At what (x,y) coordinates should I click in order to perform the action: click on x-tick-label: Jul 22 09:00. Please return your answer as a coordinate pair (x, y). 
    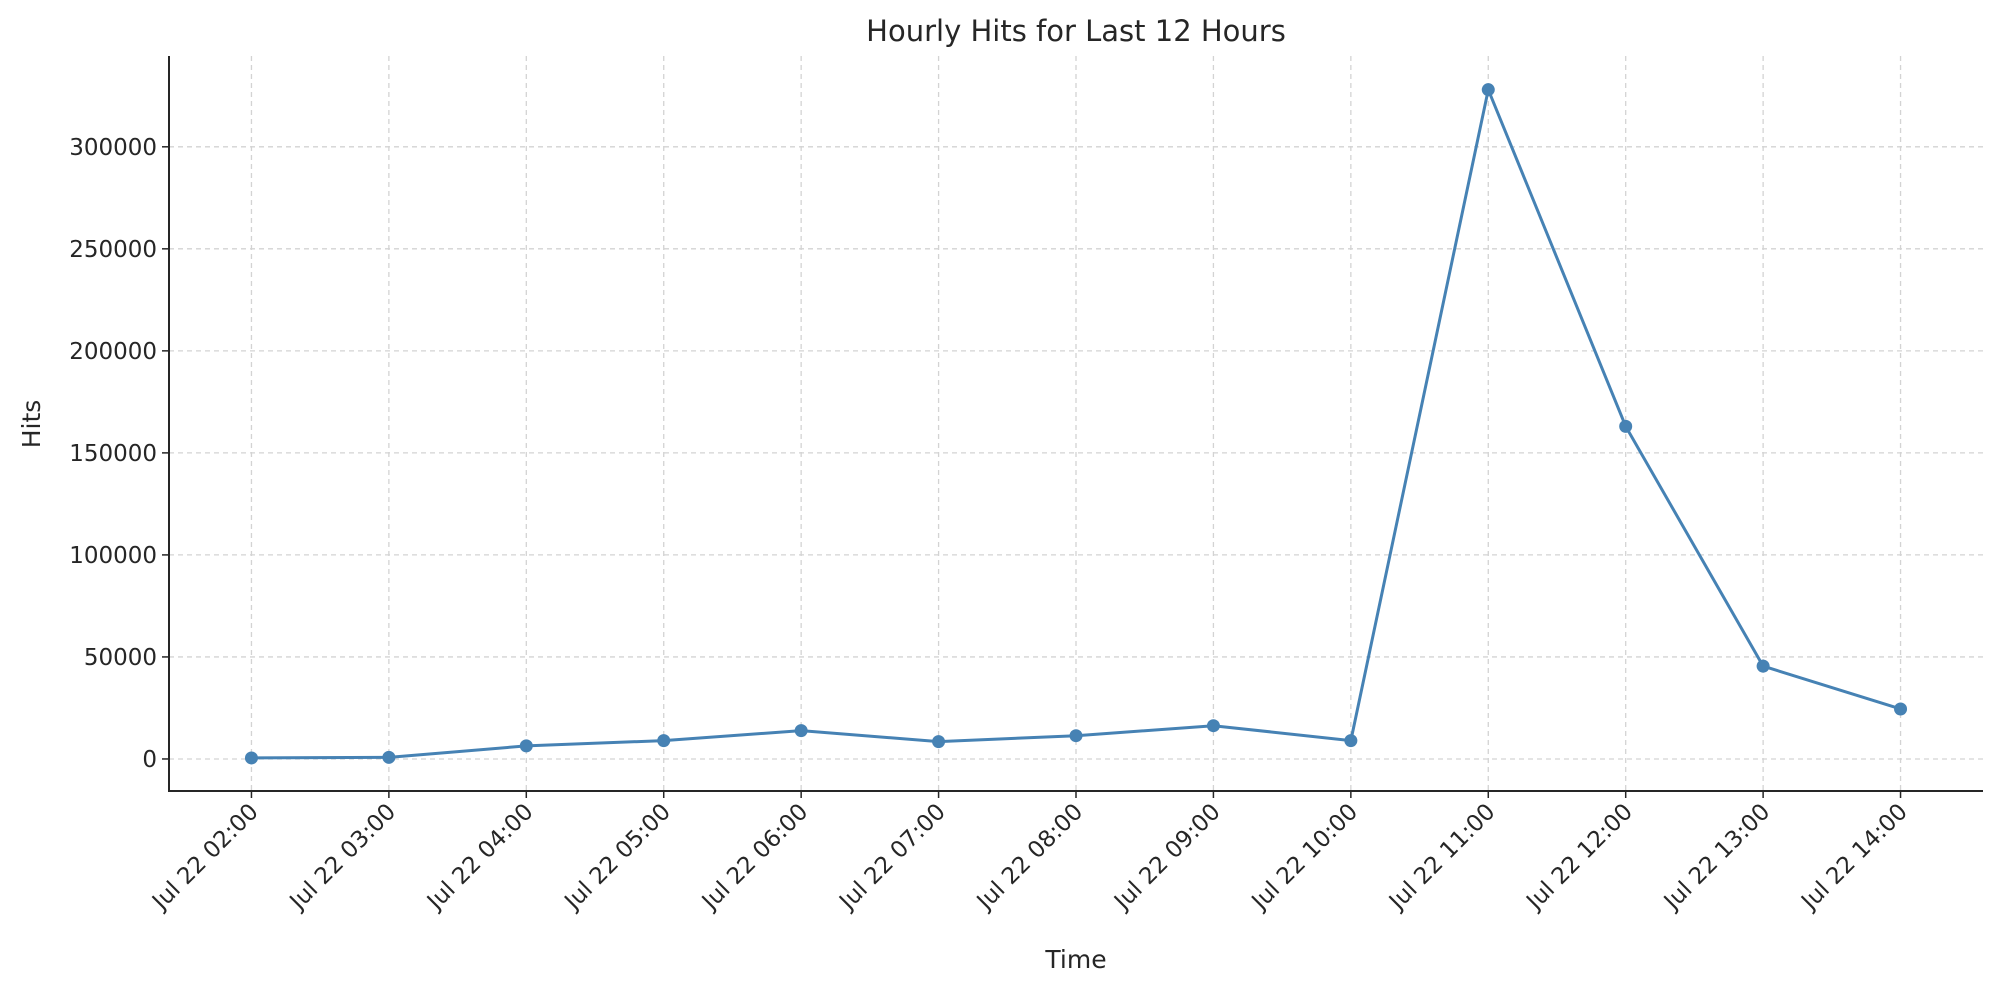
    Looking at the image, I should click on (1166, 857).